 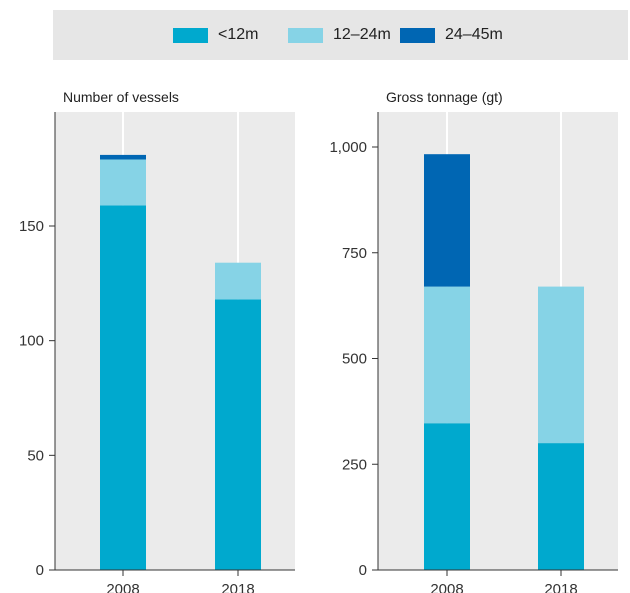 I want to click on y-tick-label: 50, so click(x=35, y=455).